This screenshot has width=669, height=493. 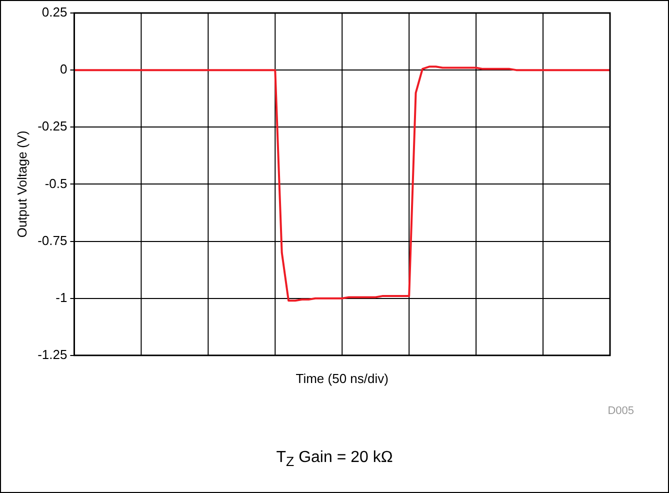 What do you see at coordinates (53, 354) in the screenshot?
I see `y-tick-label: -1.25` at bounding box center [53, 354].